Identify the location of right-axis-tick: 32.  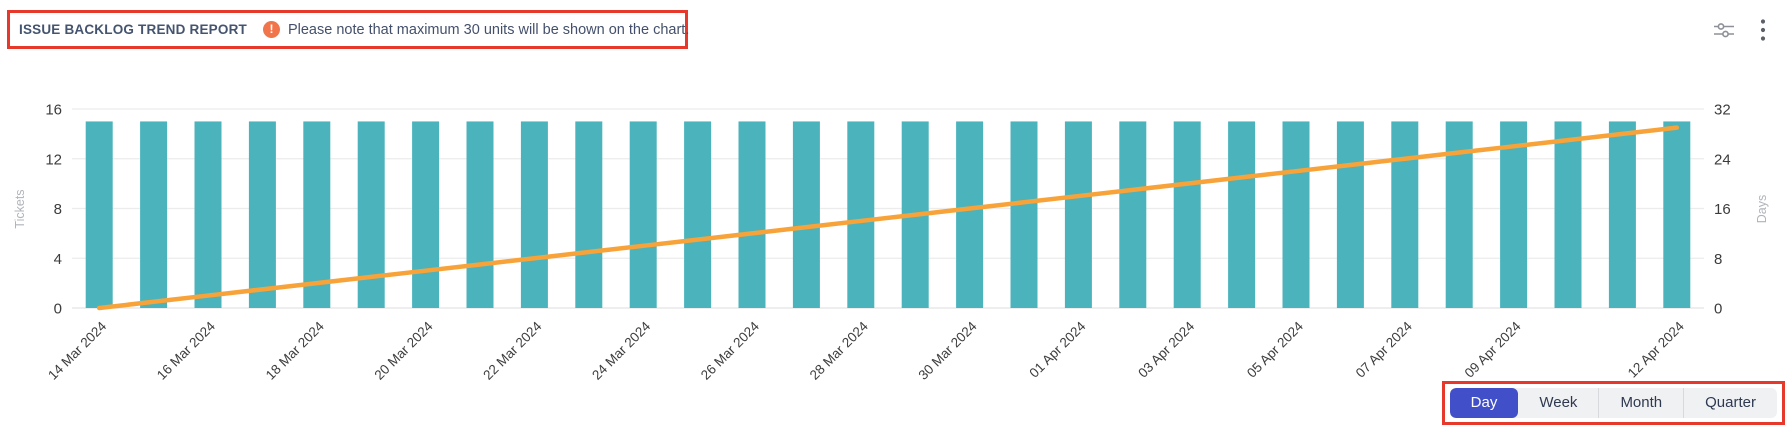
(1722, 110).